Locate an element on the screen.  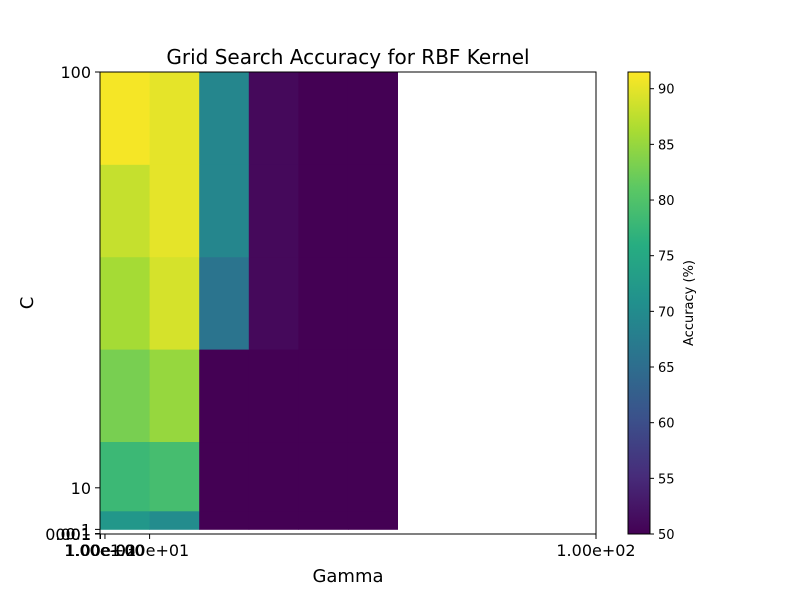
y-tick-label: 10 is located at coordinates (81, 488).